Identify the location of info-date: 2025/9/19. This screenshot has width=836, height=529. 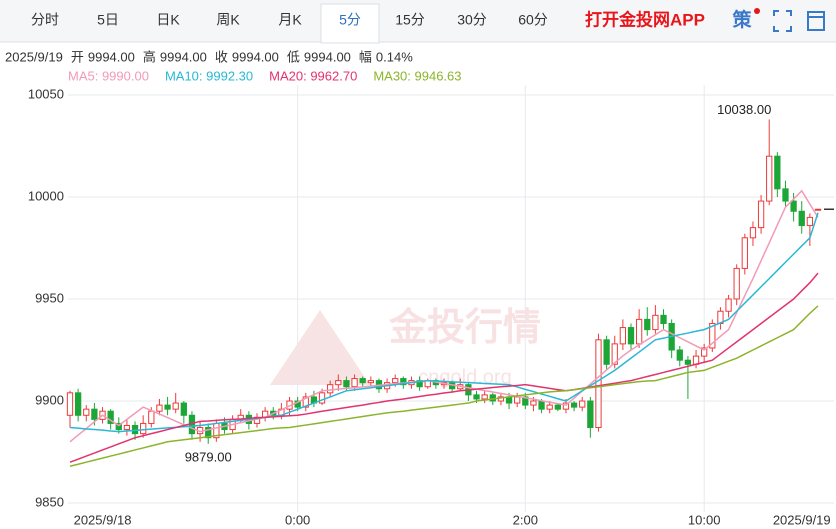
(34, 56).